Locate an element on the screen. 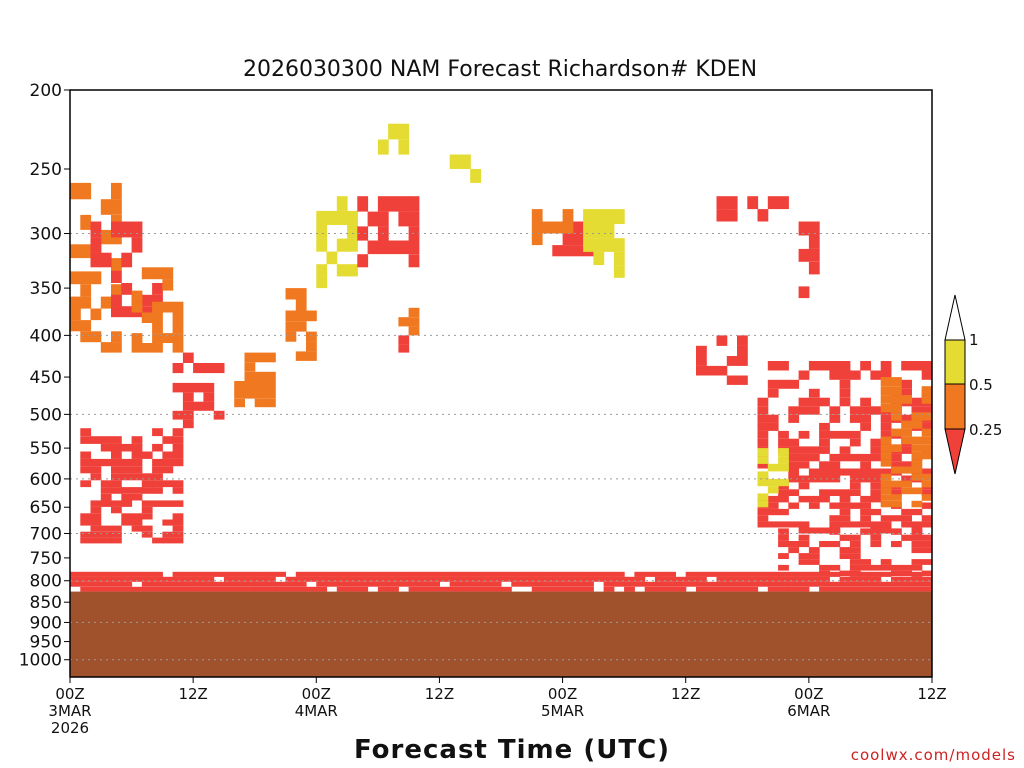 The image size is (1024, 768). watermark: coolwx.com/models is located at coordinates (933, 755).